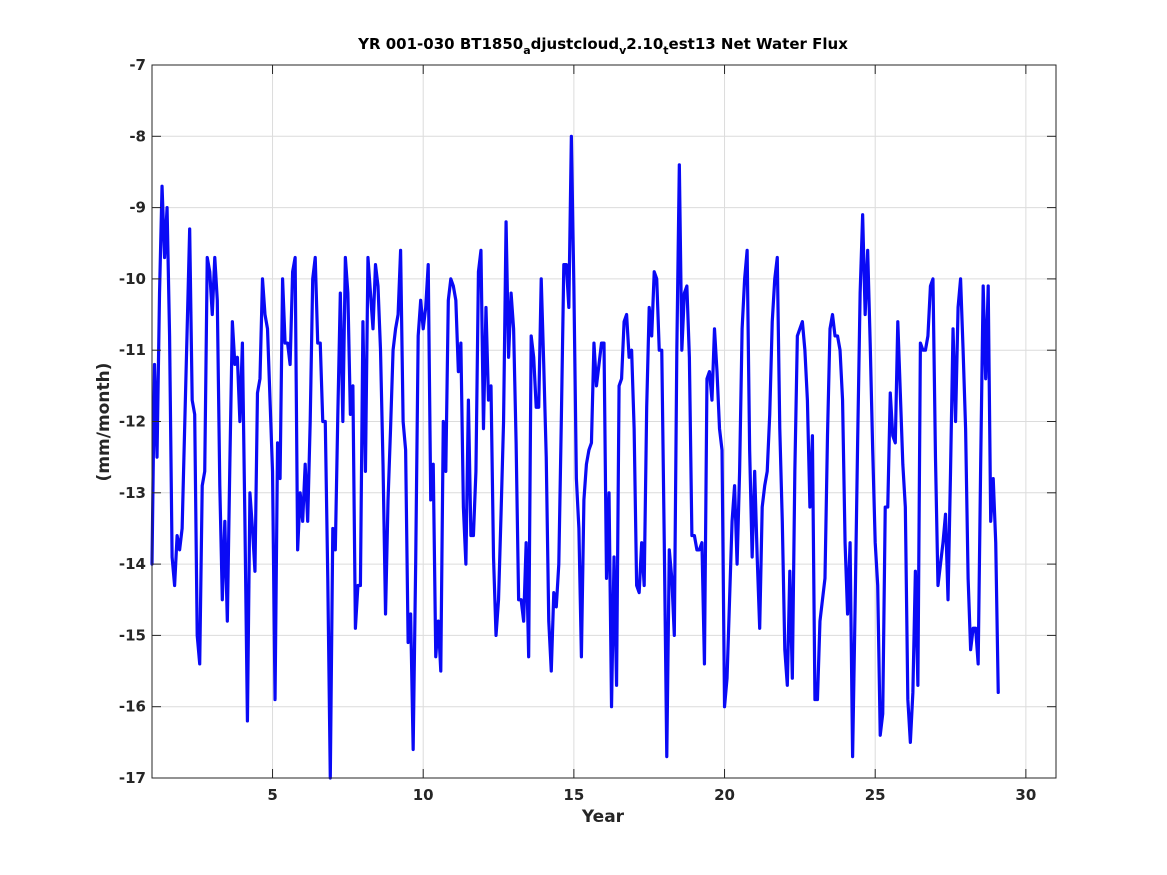 The width and height of the screenshot is (1167, 875). I want to click on y-tick-label: -7, so click(137, 65).